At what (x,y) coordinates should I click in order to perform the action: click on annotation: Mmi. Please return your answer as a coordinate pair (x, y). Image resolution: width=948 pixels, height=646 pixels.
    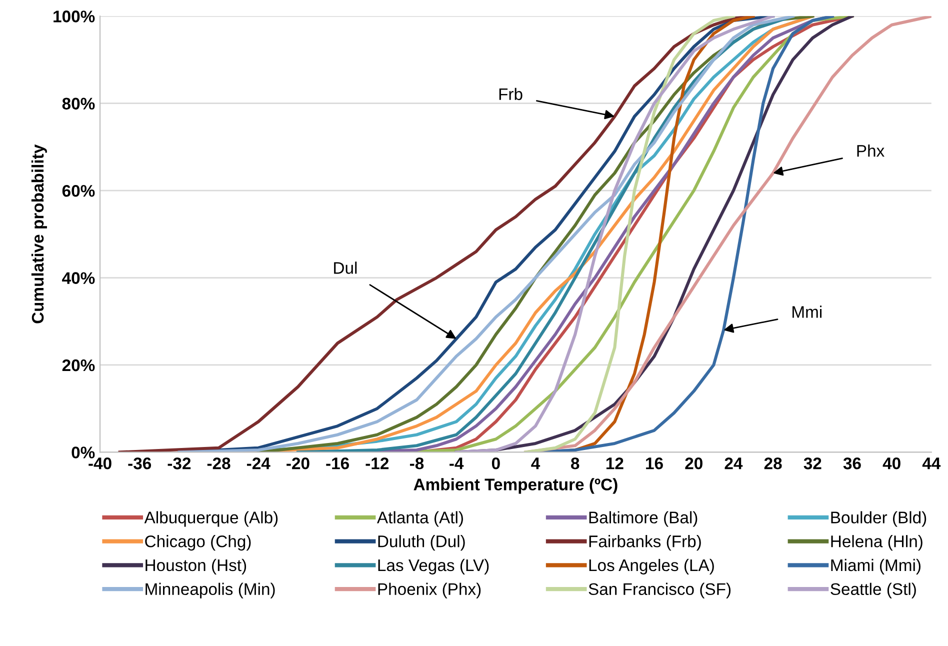
    Looking at the image, I should click on (807, 312).